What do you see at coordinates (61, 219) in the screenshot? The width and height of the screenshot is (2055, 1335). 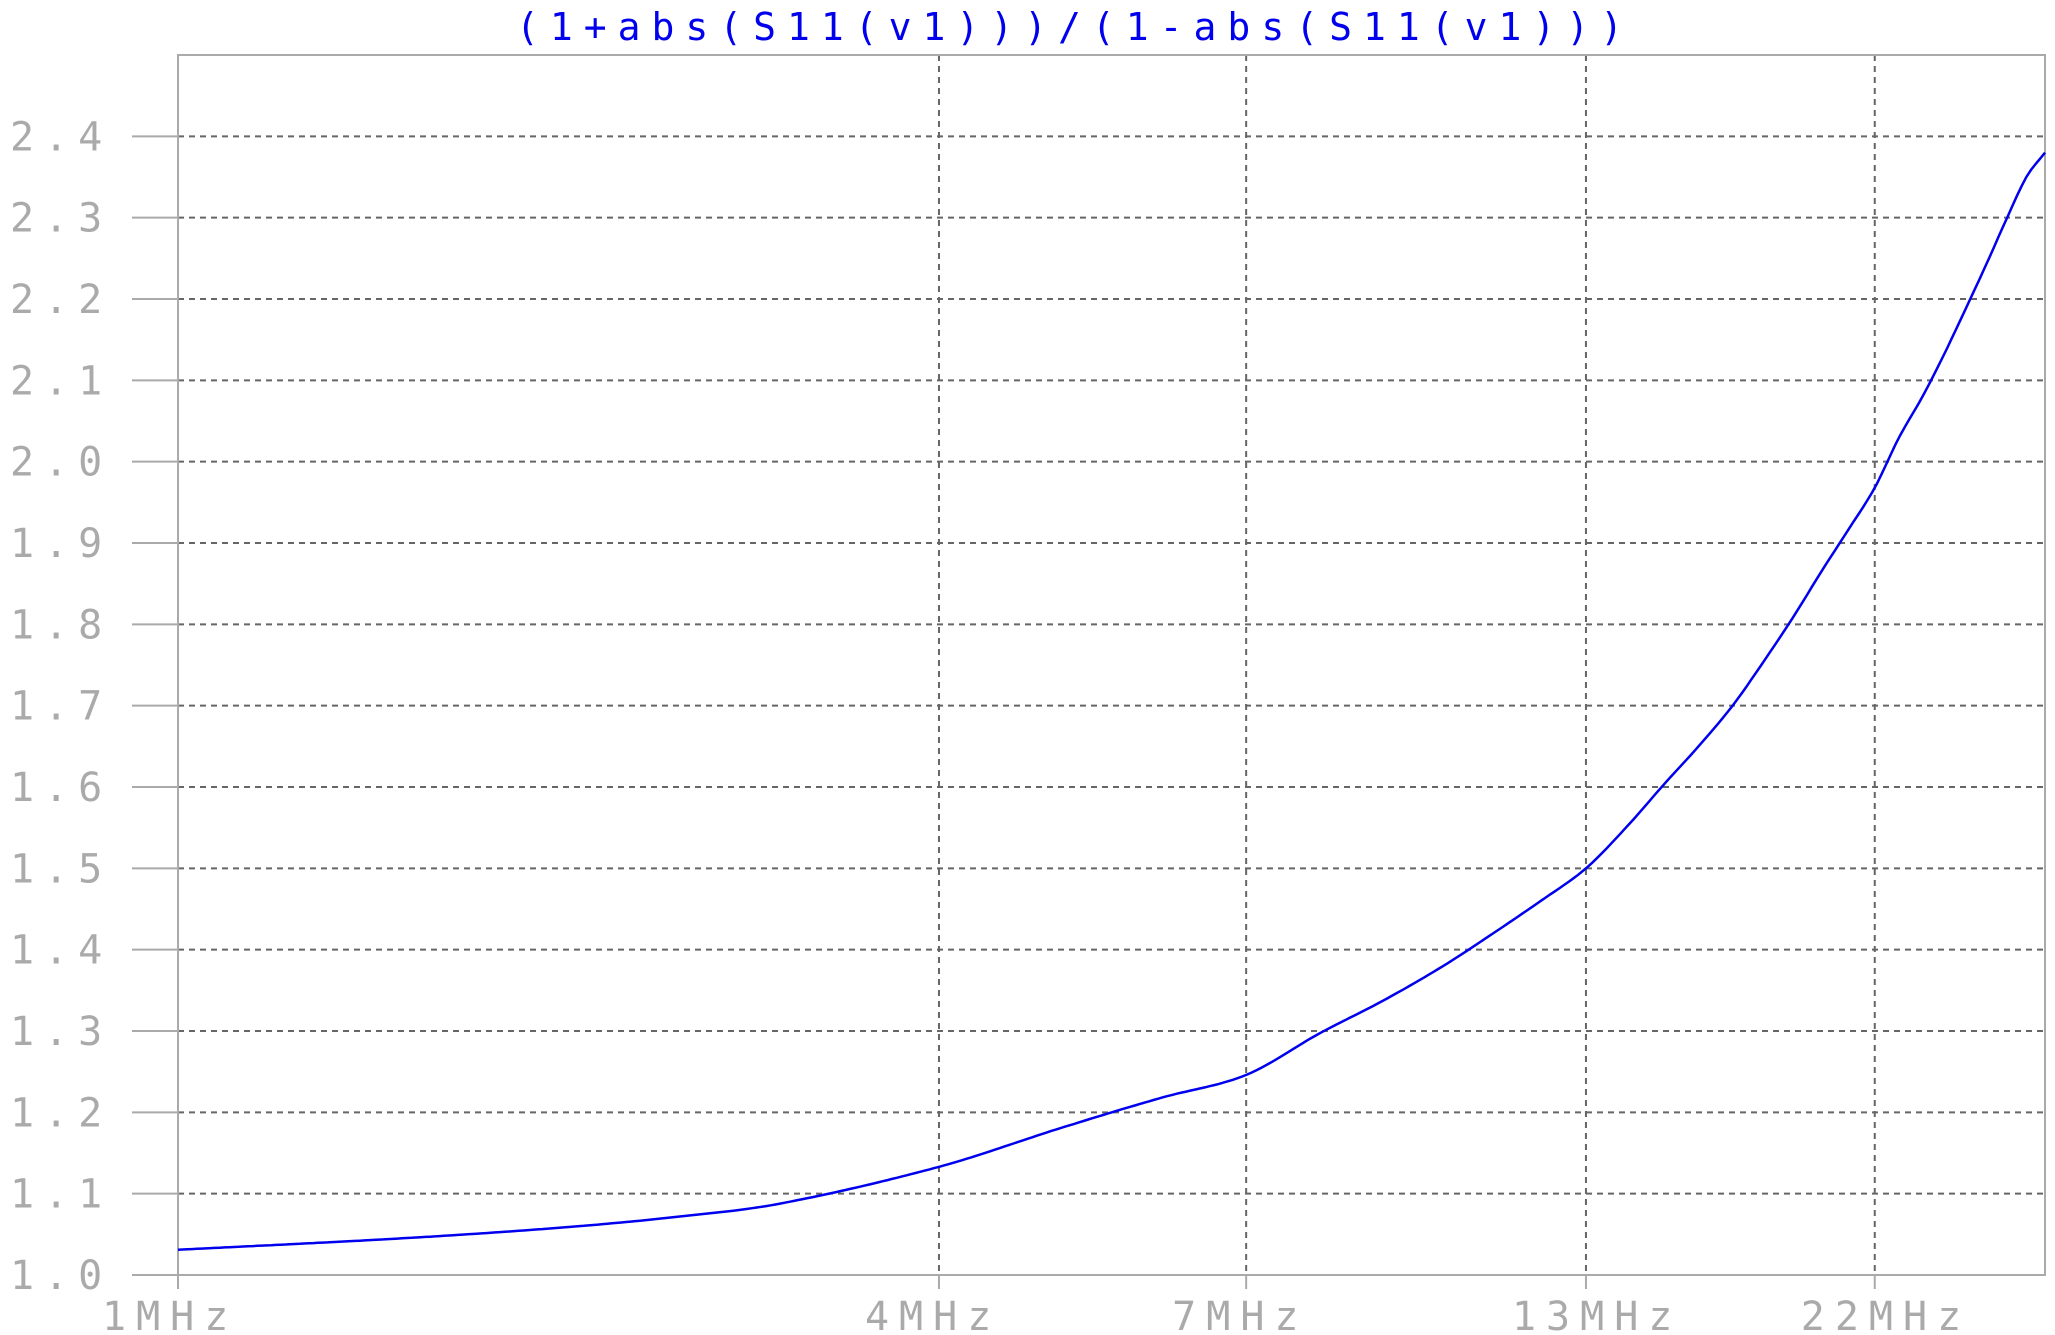 I see `y-tick-label: 2.3` at bounding box center [61, 219].